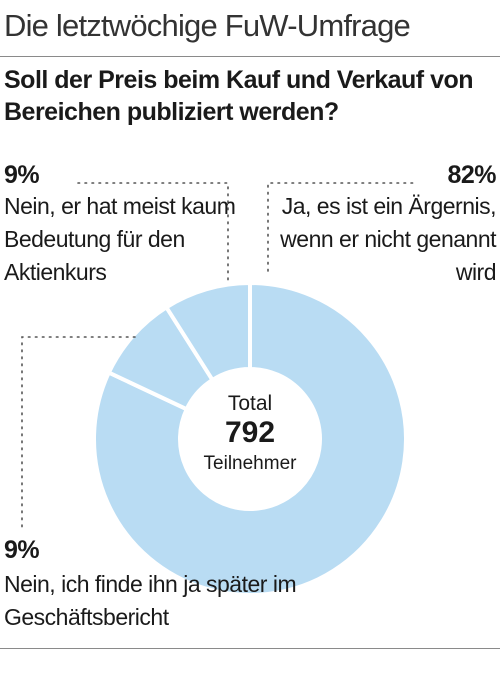 The height and width of the screenshot is (675, 500). I want to click on bottom-divider, so click(250, 648).